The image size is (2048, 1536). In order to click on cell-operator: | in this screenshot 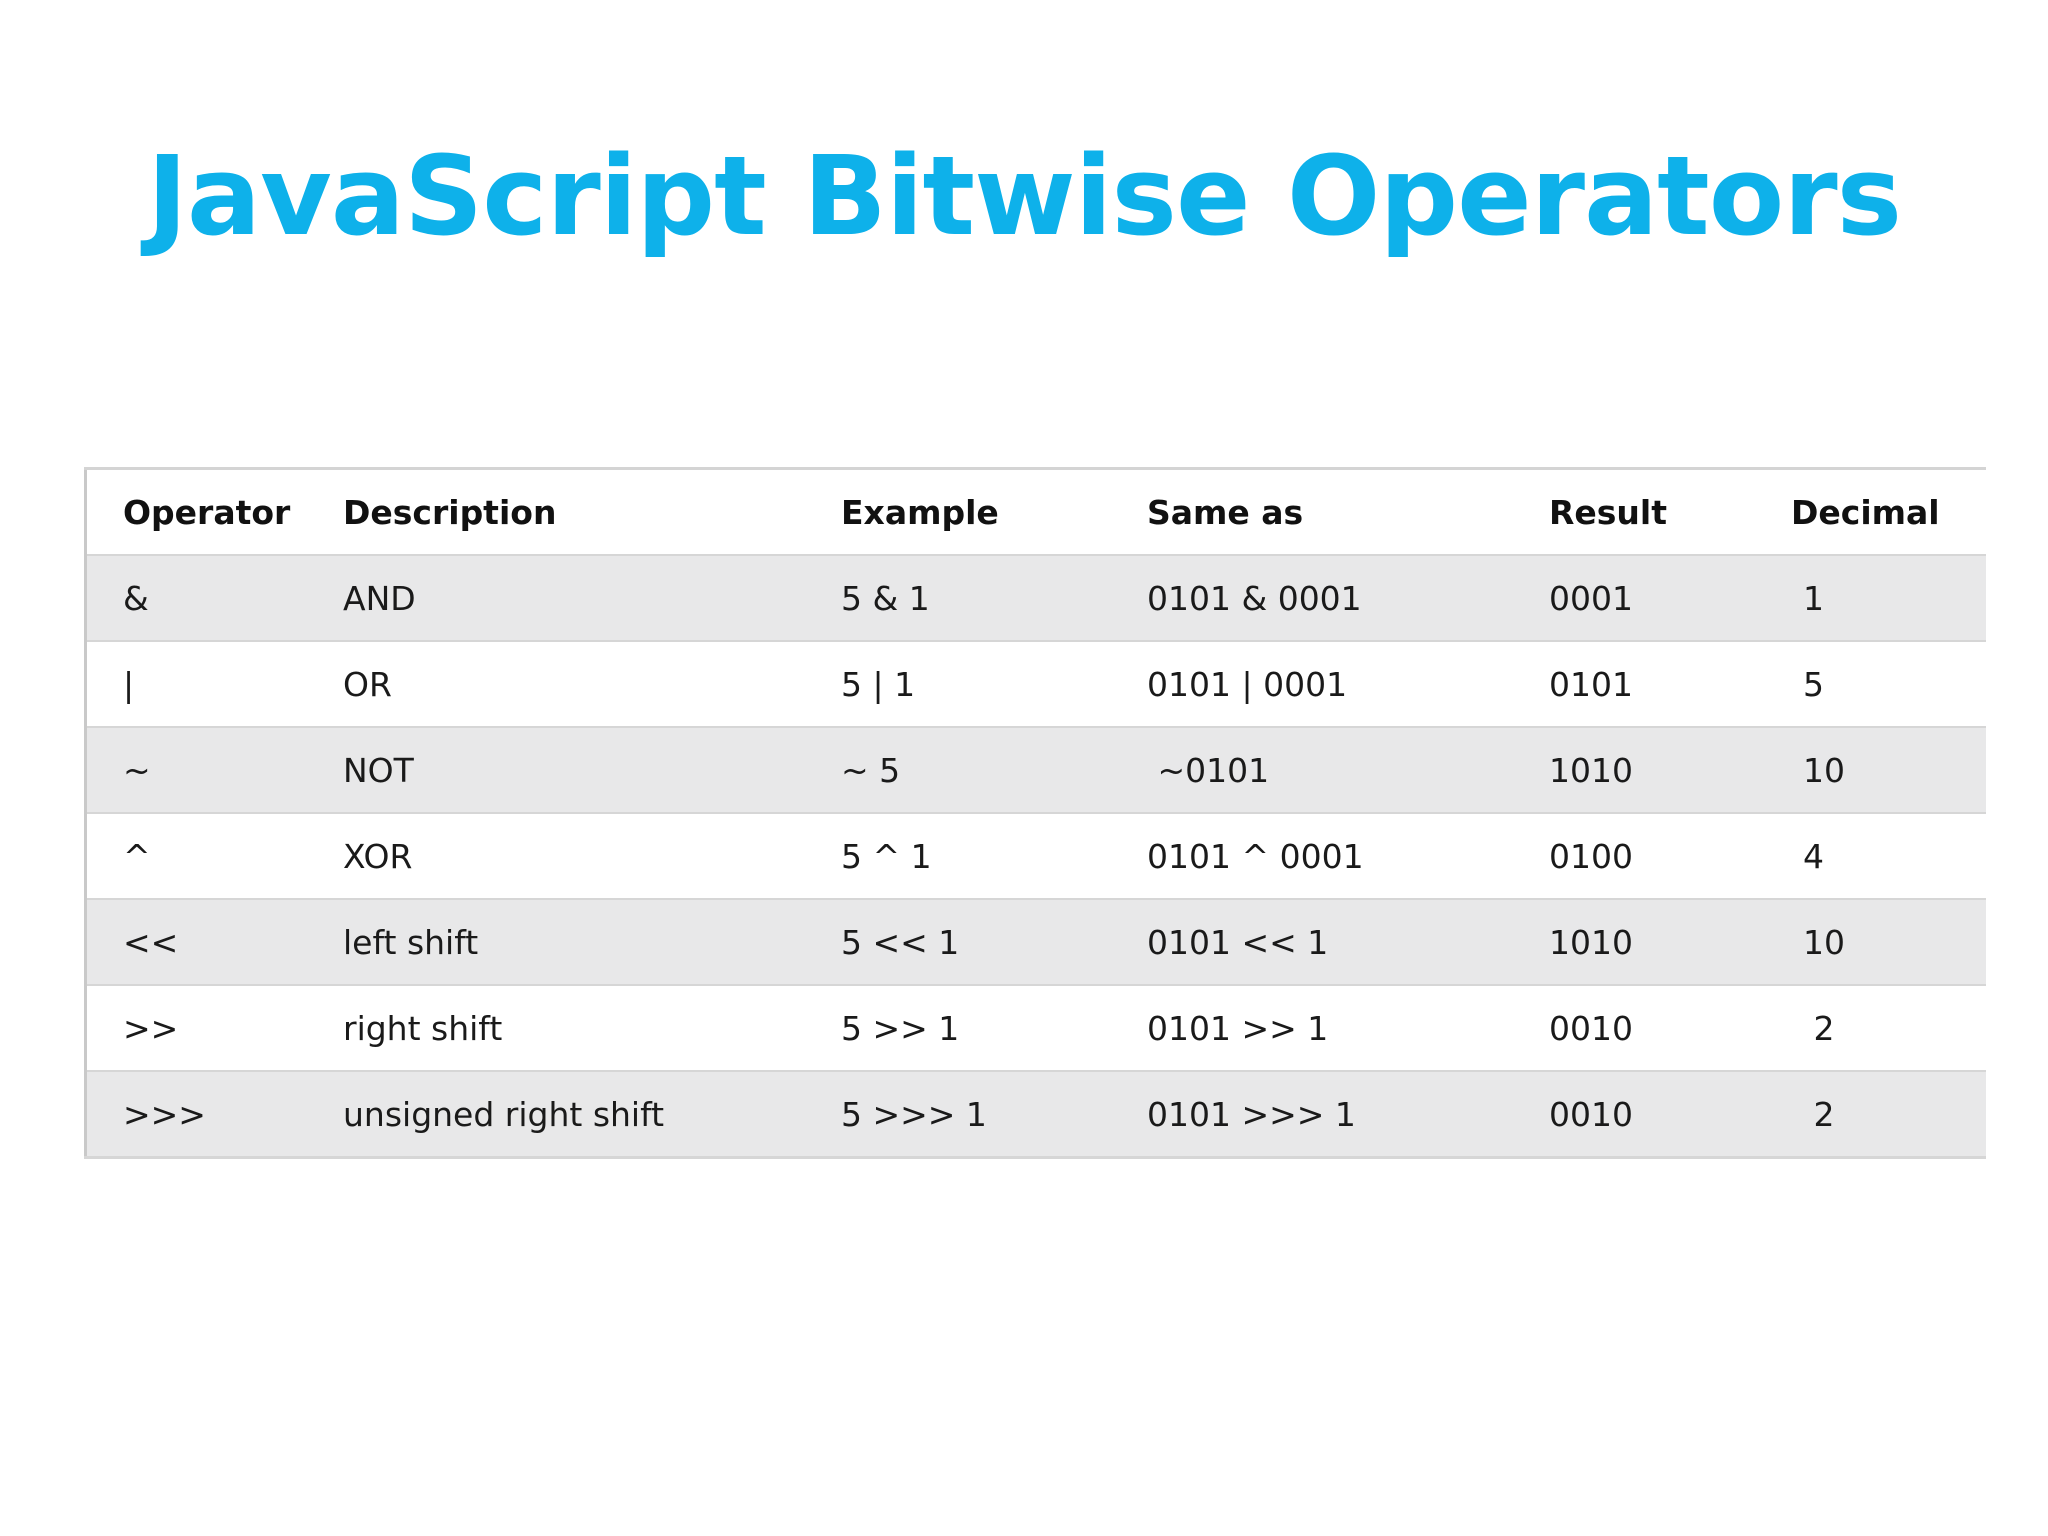, I will do `click(129, 684)`.